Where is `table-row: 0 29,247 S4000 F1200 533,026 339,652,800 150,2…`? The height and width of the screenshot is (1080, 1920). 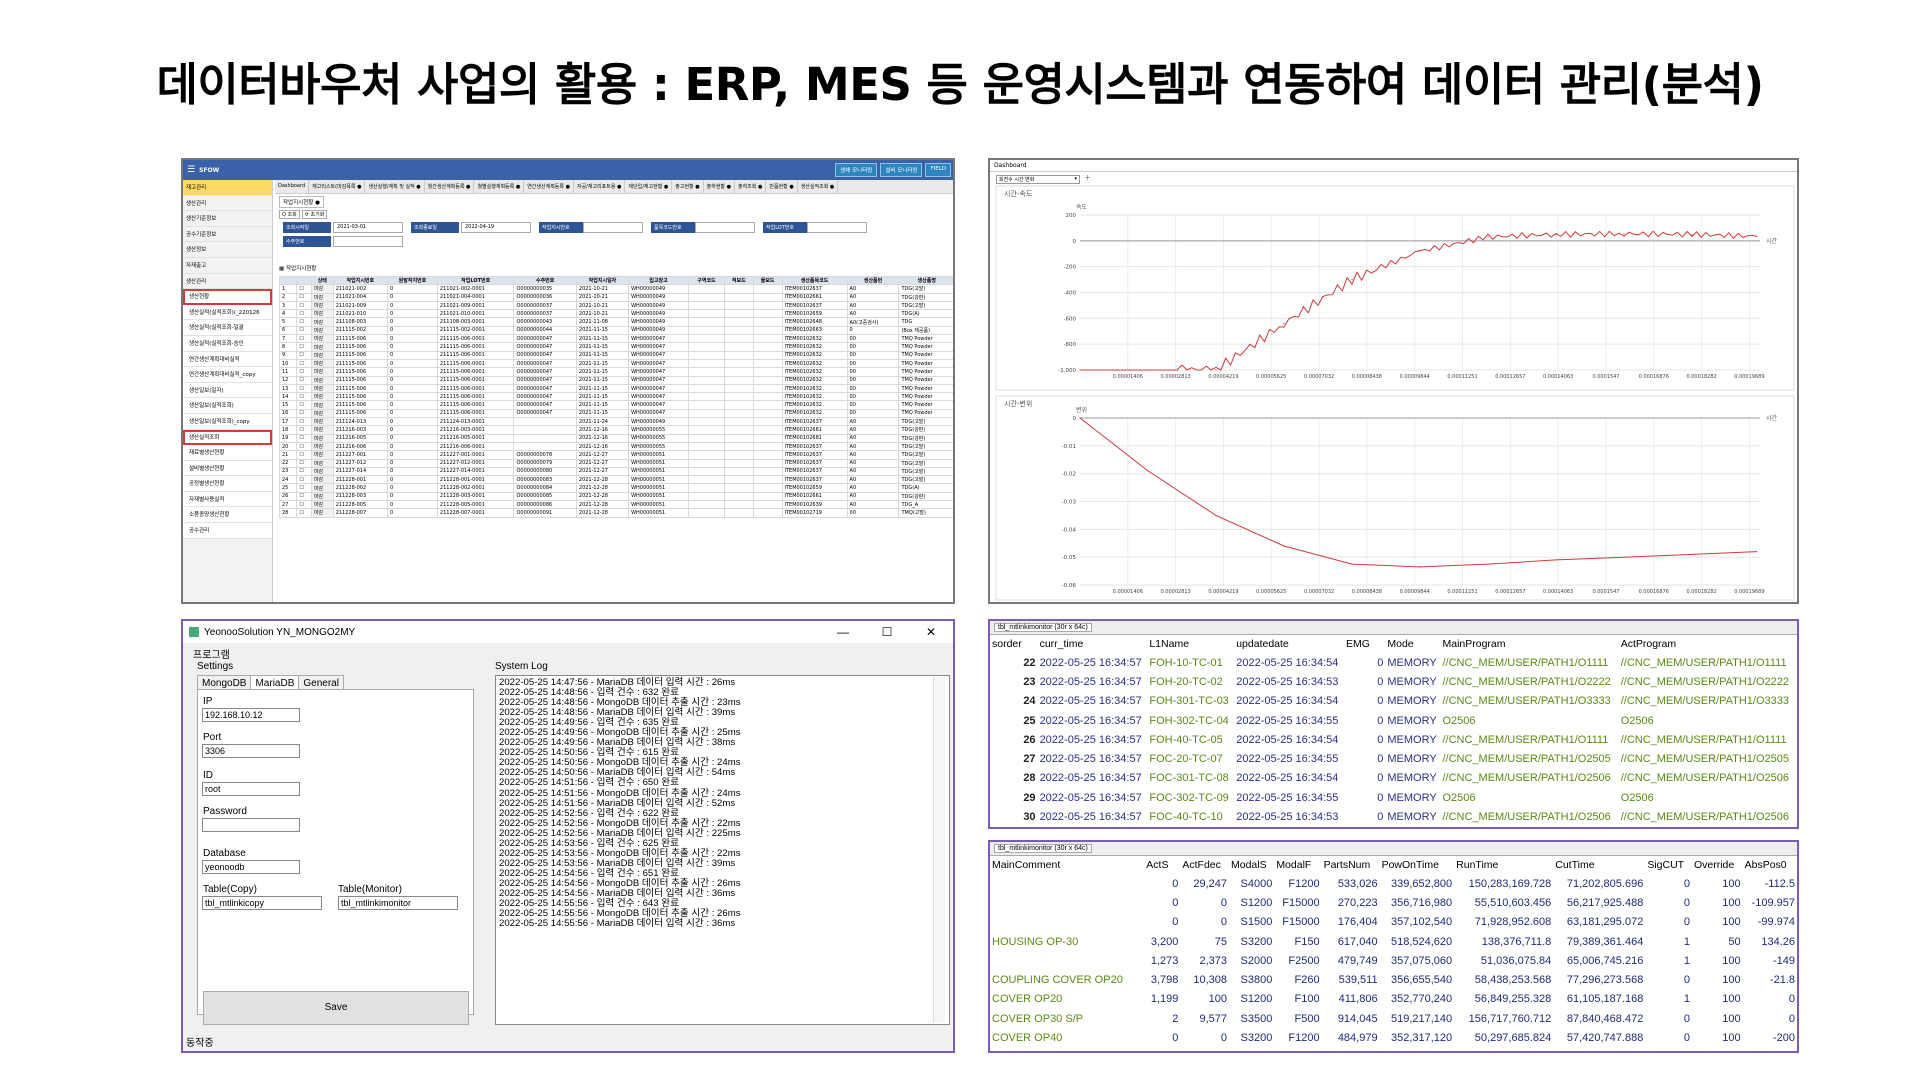 table-row: 0 29,247 S4000 F1200 533,026 339,652,800 150,2… is located at coordinates (1393, 883).